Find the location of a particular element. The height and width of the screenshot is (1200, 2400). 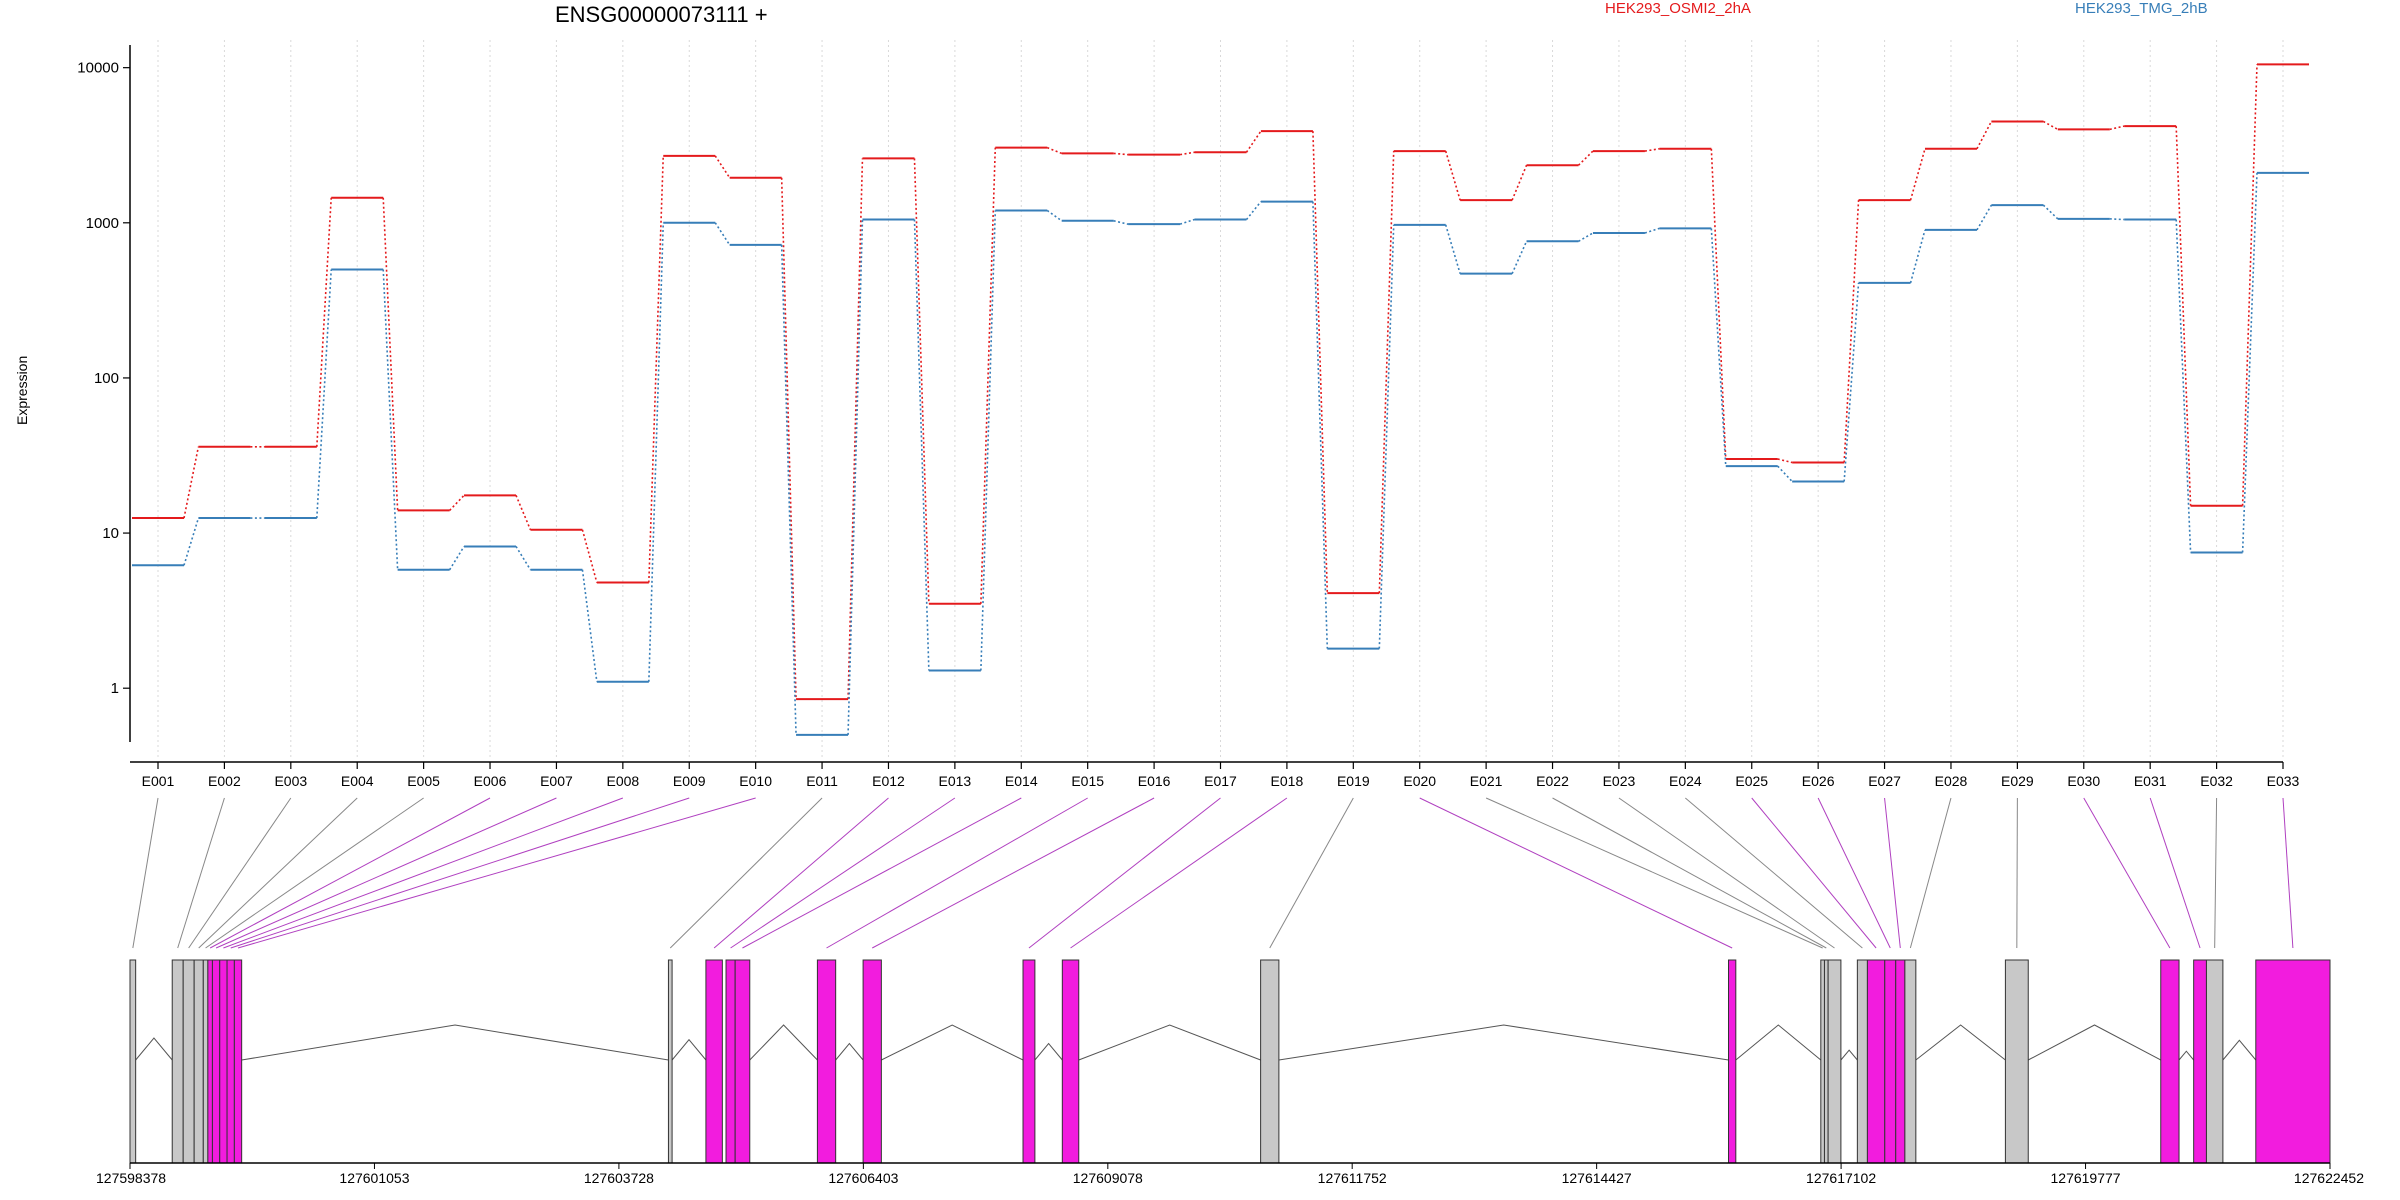

exon-connector-E011 is located at coordinates (746, 873).